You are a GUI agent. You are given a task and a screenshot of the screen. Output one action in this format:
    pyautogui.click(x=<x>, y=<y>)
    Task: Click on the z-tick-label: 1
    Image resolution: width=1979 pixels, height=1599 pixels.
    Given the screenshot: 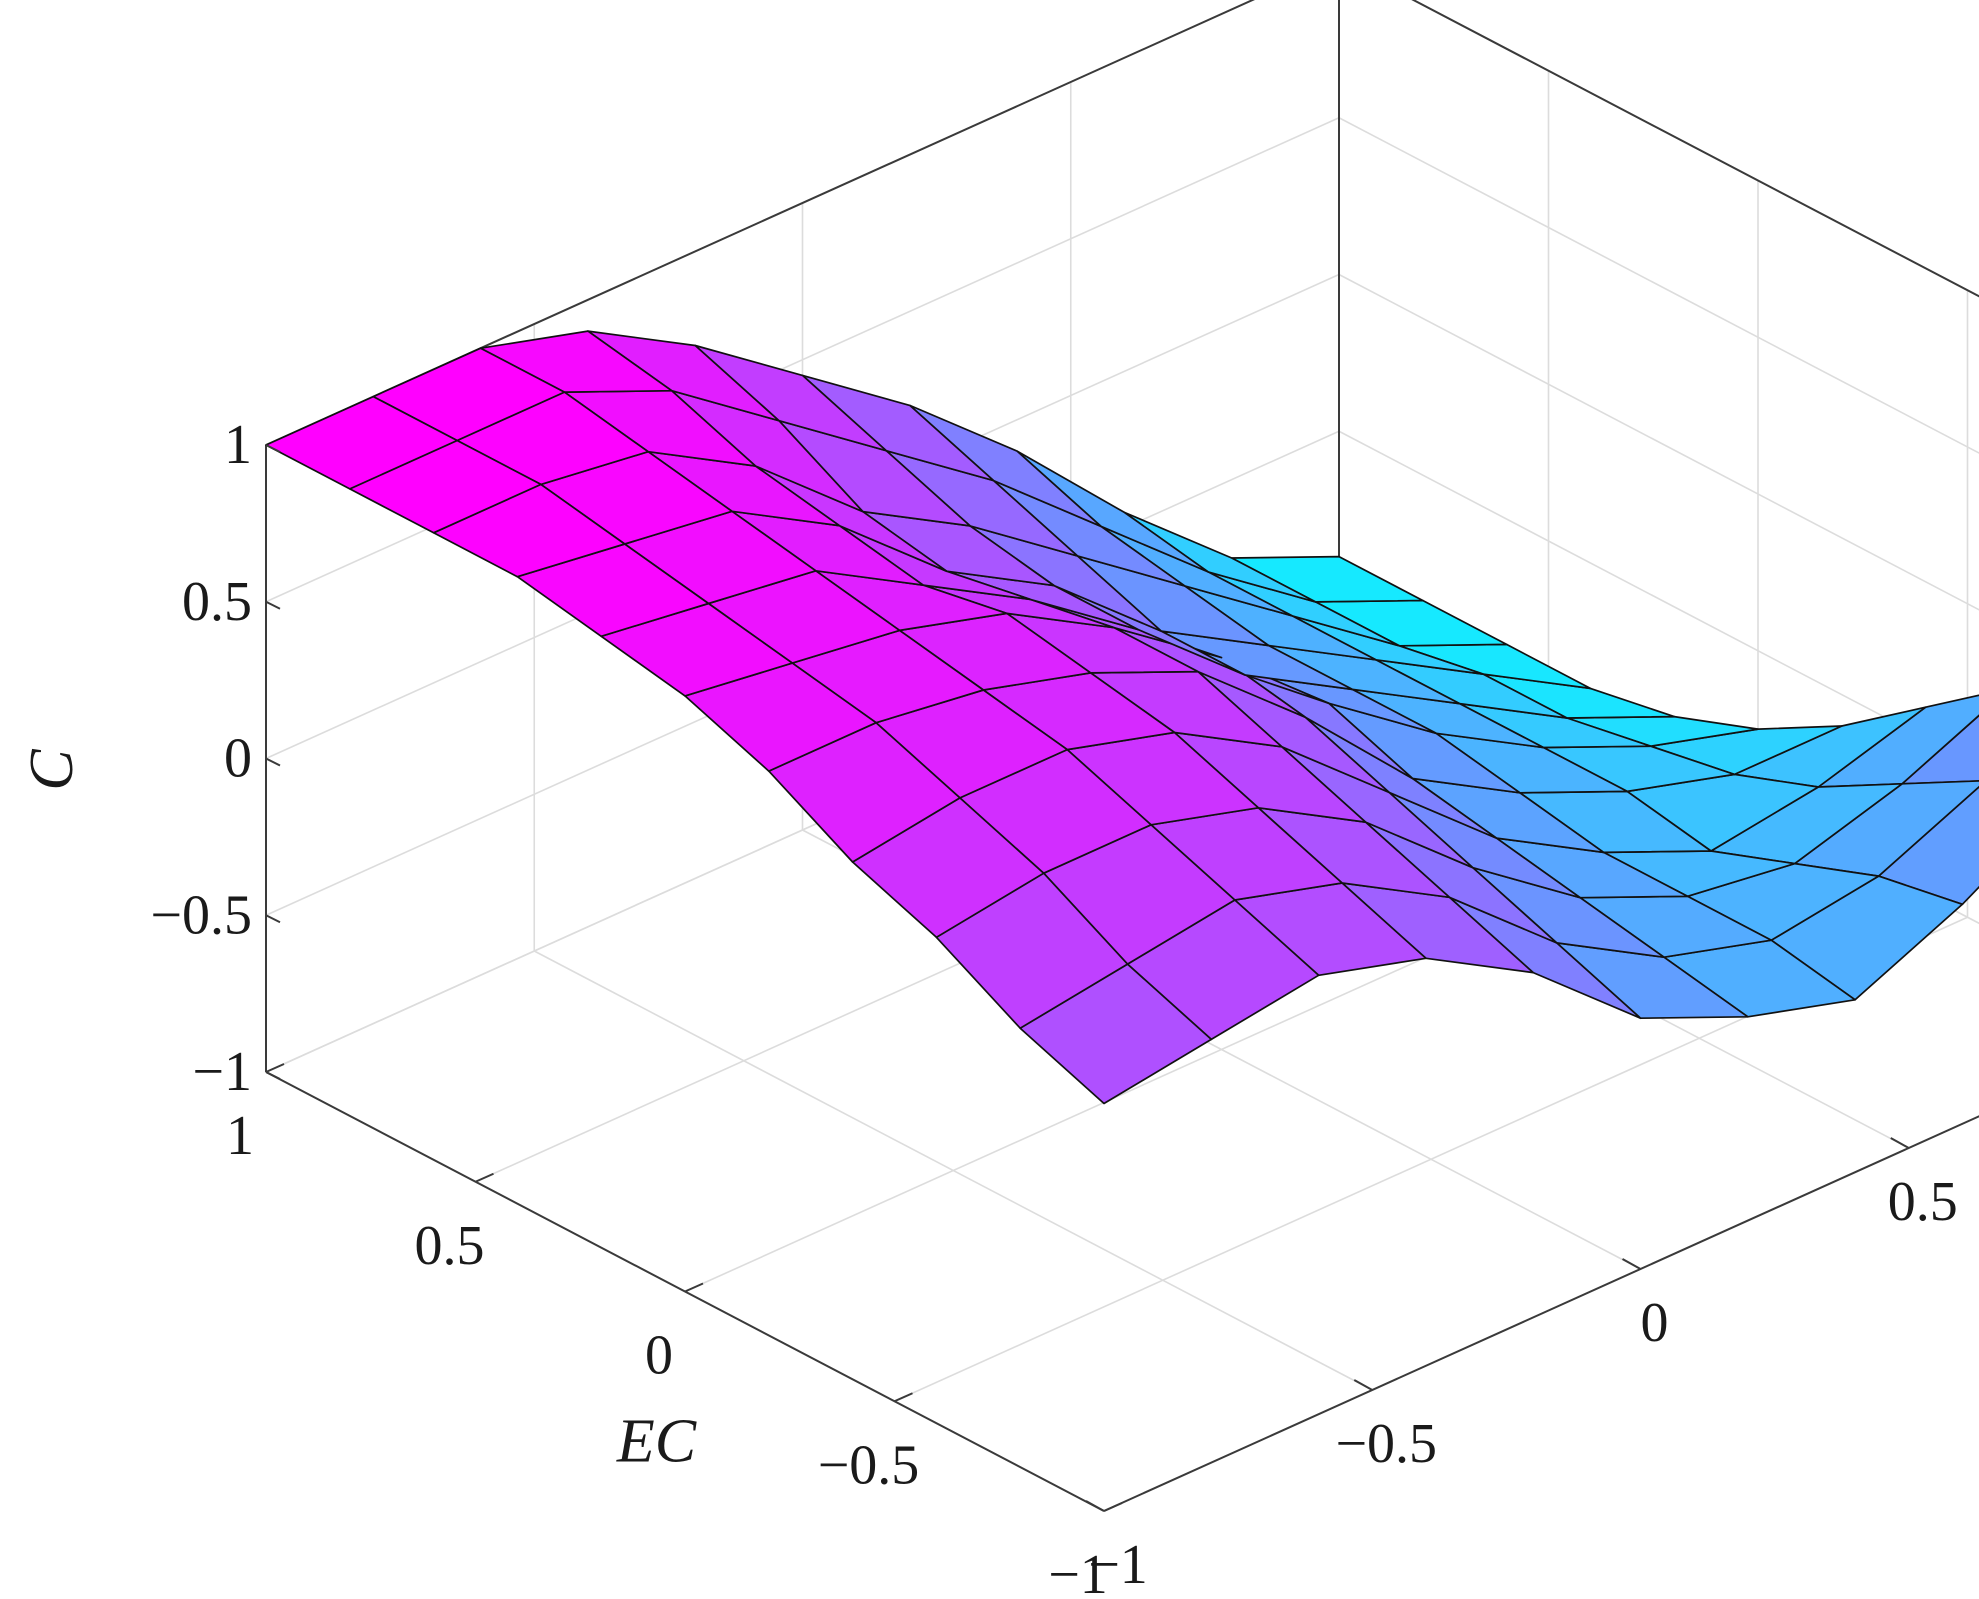 What is the action you would take?
    pyautogui.click(x=238, y=445)
    